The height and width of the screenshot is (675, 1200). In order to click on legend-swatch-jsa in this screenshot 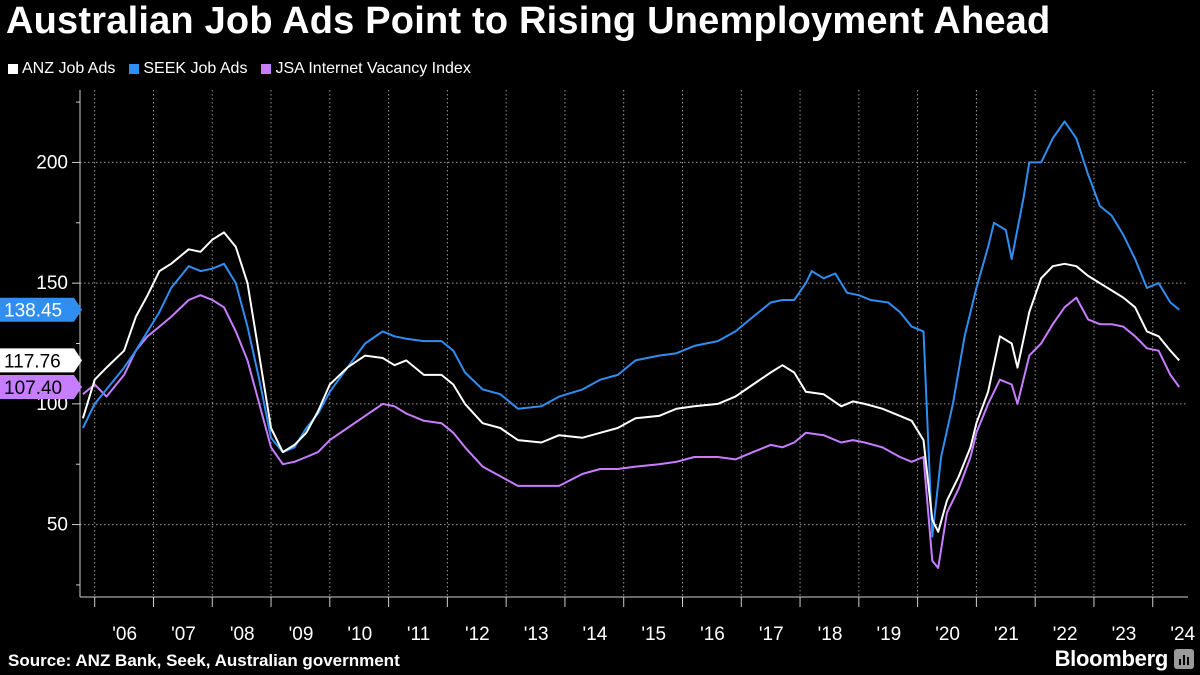, I will do `click(266, 69)`.